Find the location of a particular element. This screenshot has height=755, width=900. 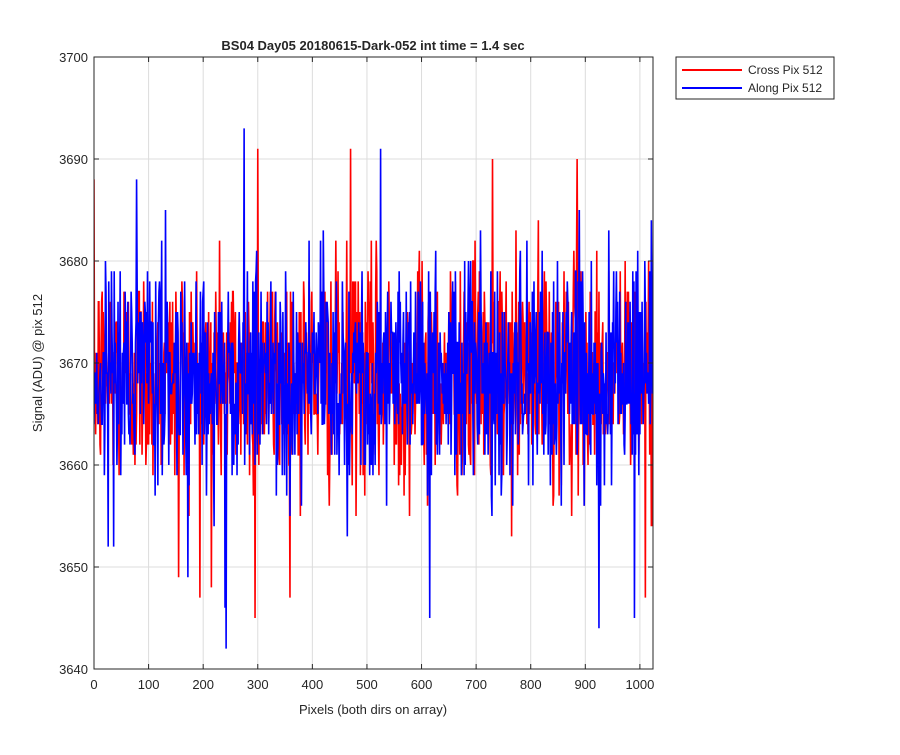

x-tick-label: 1000 is located at coordinates (639, 684).